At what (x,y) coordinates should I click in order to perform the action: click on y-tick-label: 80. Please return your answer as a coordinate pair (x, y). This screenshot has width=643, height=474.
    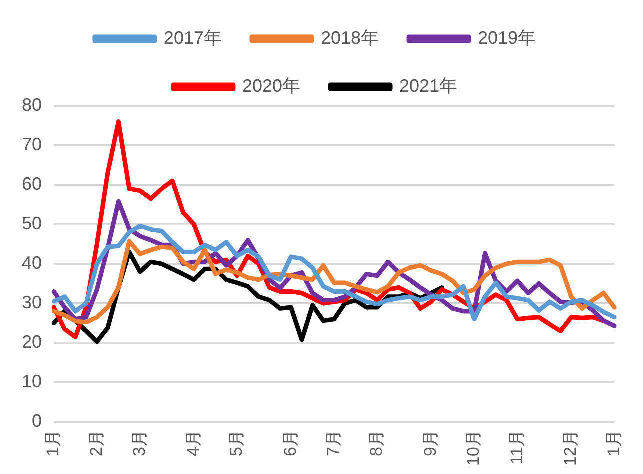
    Looking at the image, I should click on (32, 104).